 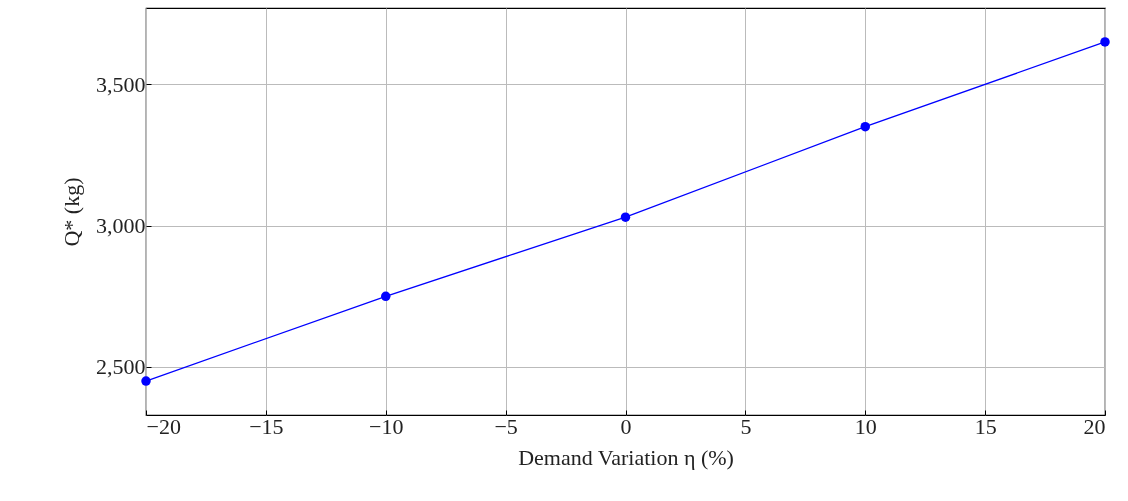 What do you see at coordinates (121, 84) in the screenshot?
I see `y-tick-label: 3,500` at bounding box center [121, 84].